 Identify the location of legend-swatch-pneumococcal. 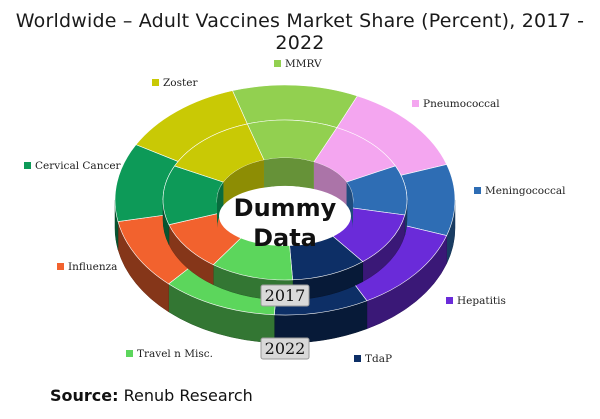
(415, 103).